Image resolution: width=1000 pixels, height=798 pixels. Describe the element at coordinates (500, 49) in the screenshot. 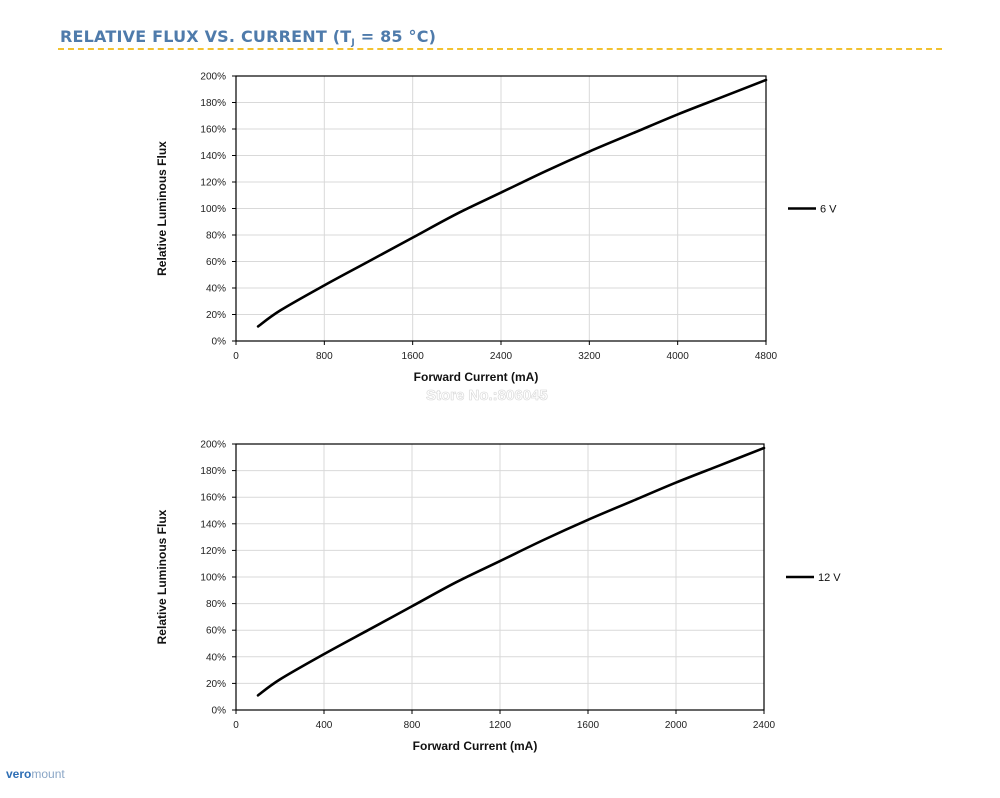

I see `title-divider` at that location.